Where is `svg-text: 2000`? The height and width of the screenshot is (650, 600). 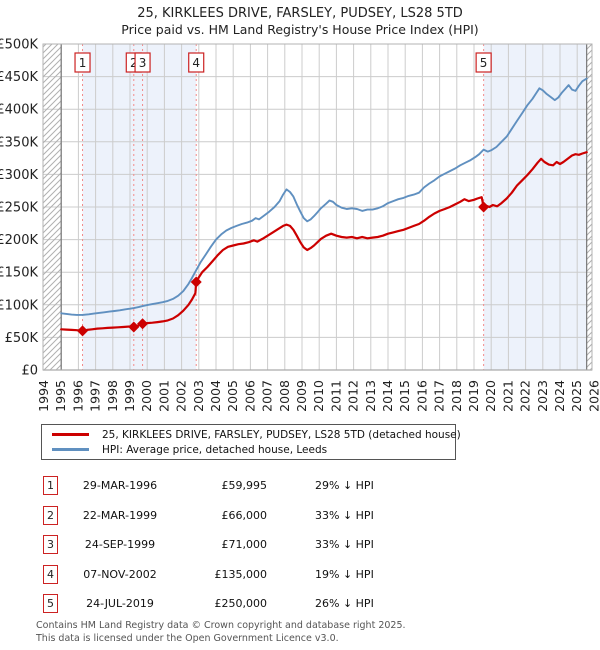
svg-text: 2000 is located at coordinates (146, 396).